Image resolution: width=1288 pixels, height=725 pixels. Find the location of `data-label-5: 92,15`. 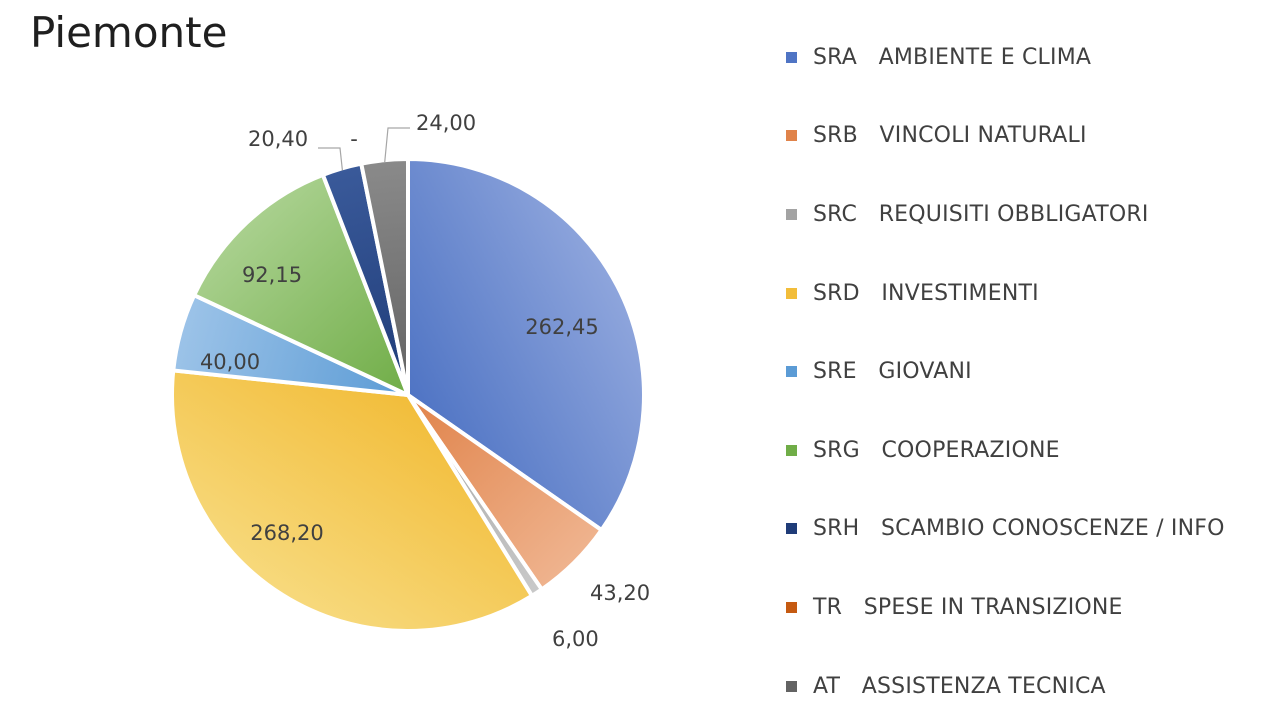

data-label-5: 92,15 is located at coordinates (272, 275).